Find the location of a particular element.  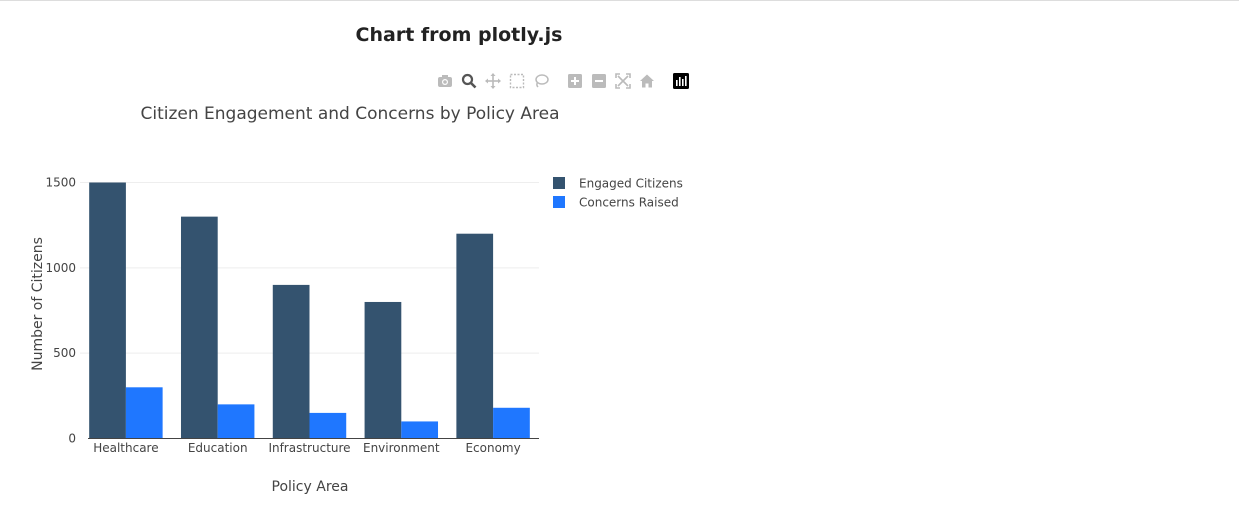

autoscale-icon is located at coordinates (623, 81).